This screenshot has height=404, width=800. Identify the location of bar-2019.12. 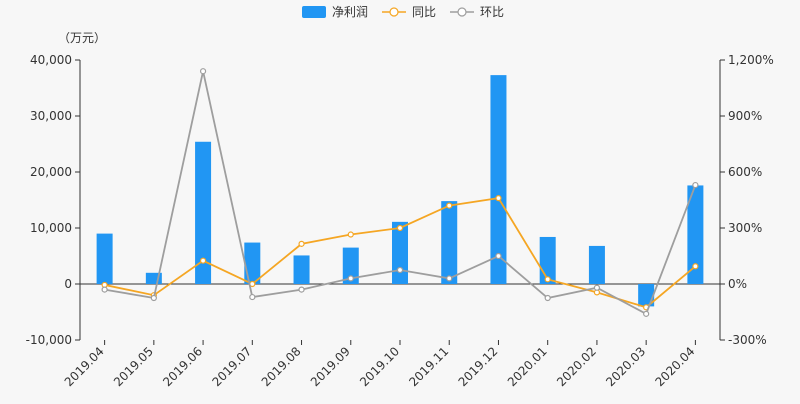
(498, 180).